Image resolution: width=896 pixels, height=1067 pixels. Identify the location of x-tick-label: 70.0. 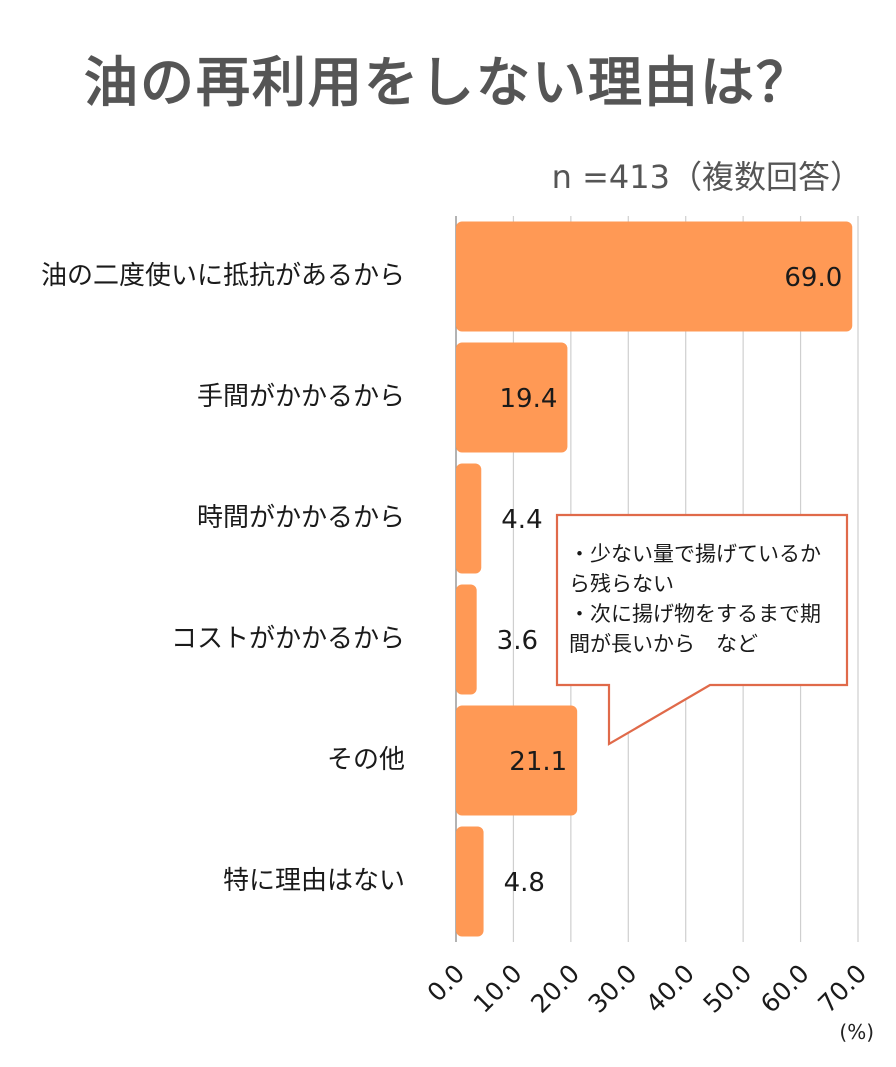
(842, 989).